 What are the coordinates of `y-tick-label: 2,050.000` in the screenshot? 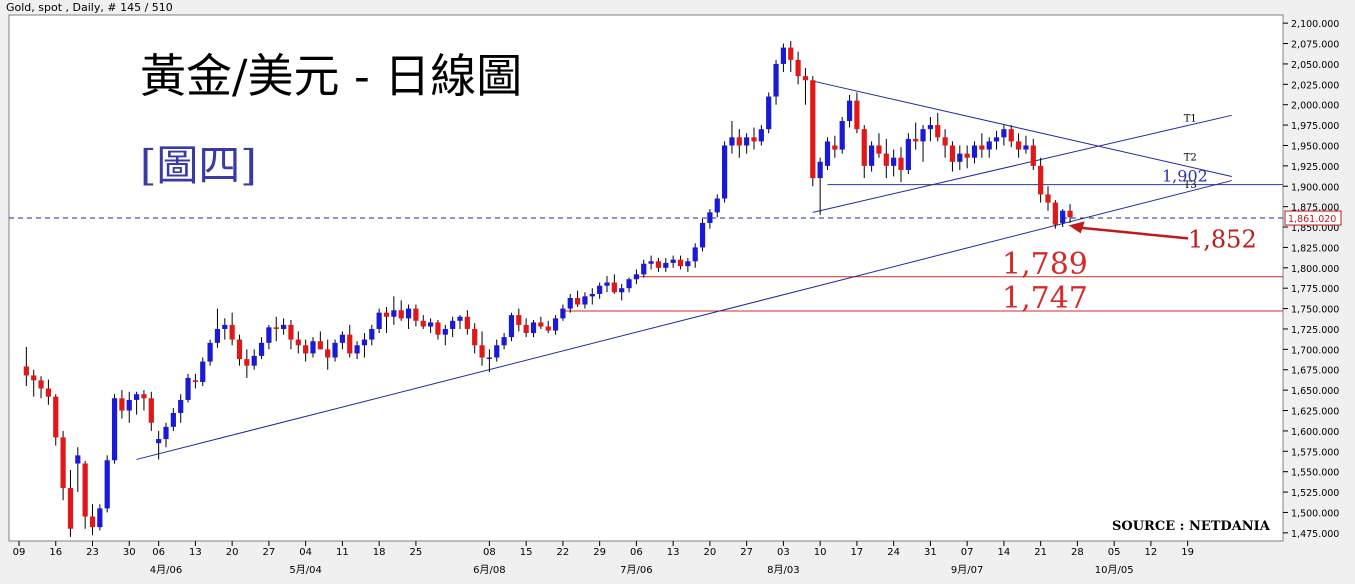 It's located at (1315, 65).